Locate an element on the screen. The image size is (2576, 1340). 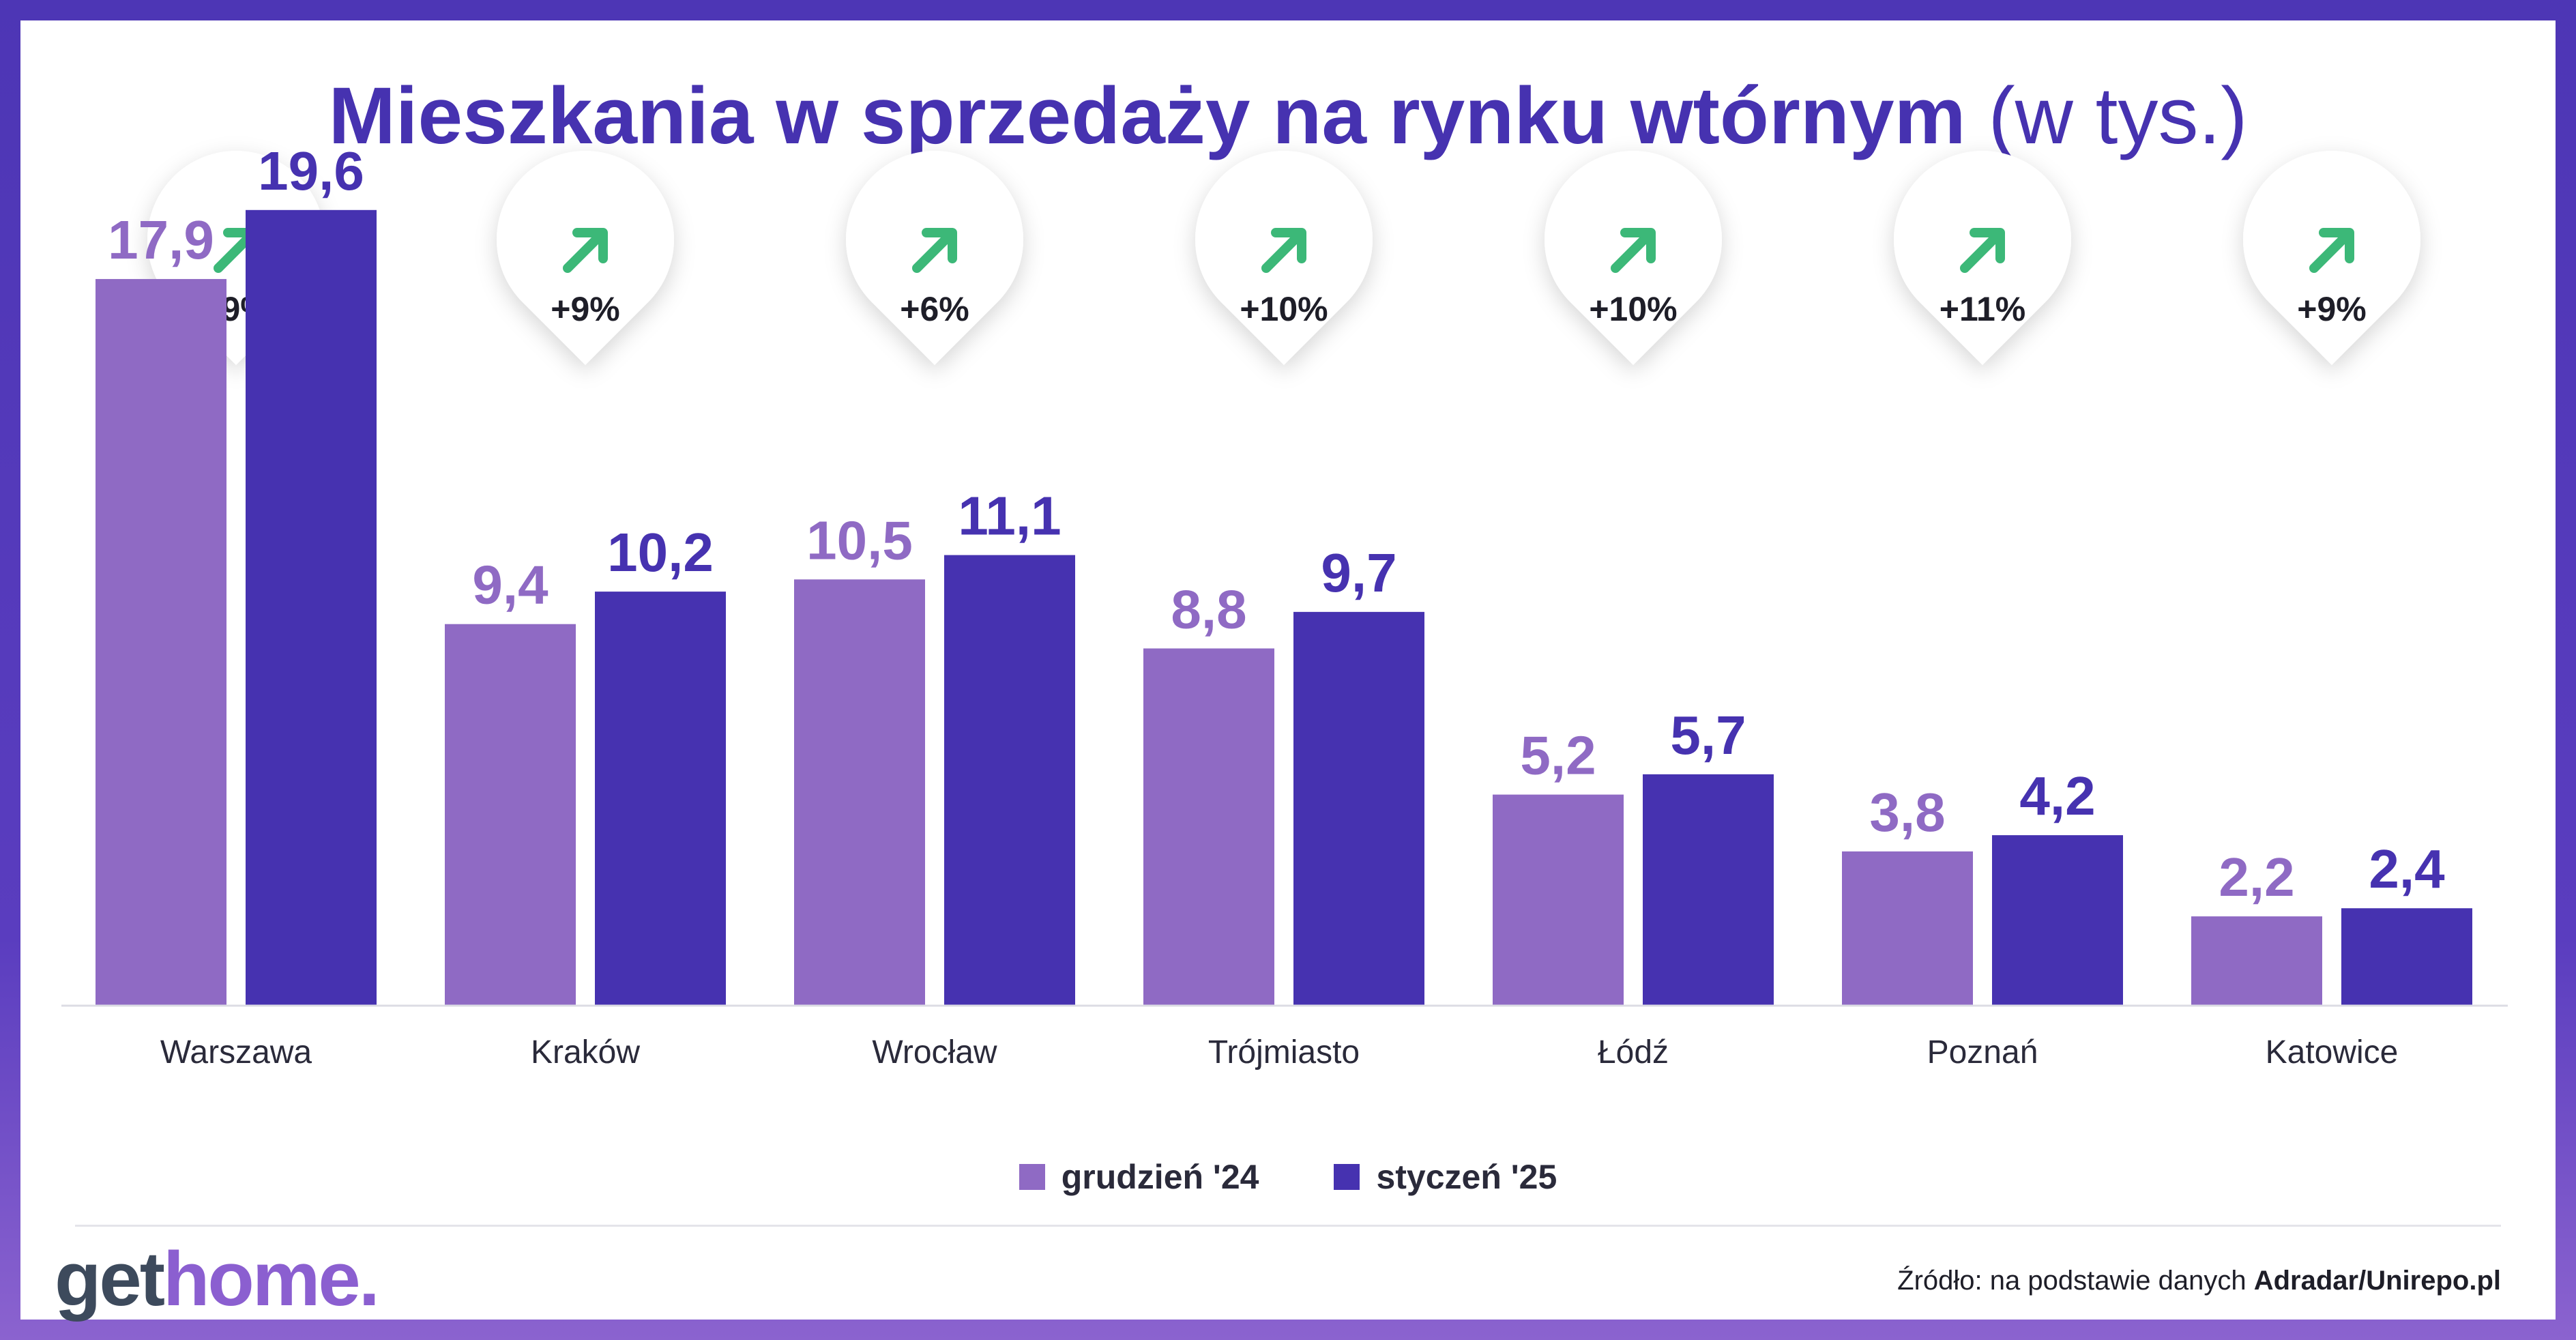
chart-title-unit: (w tys.) is located at coordinates (2118, 116).